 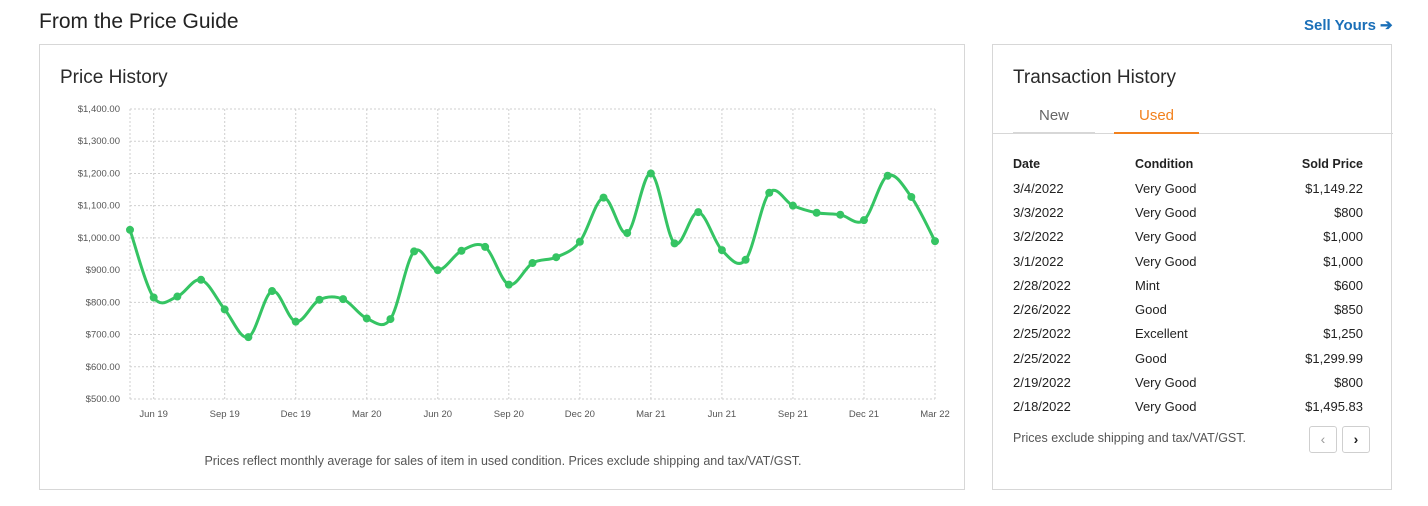 I want to click on x-tick-label: Jun 19, so click(x=153, y=414).